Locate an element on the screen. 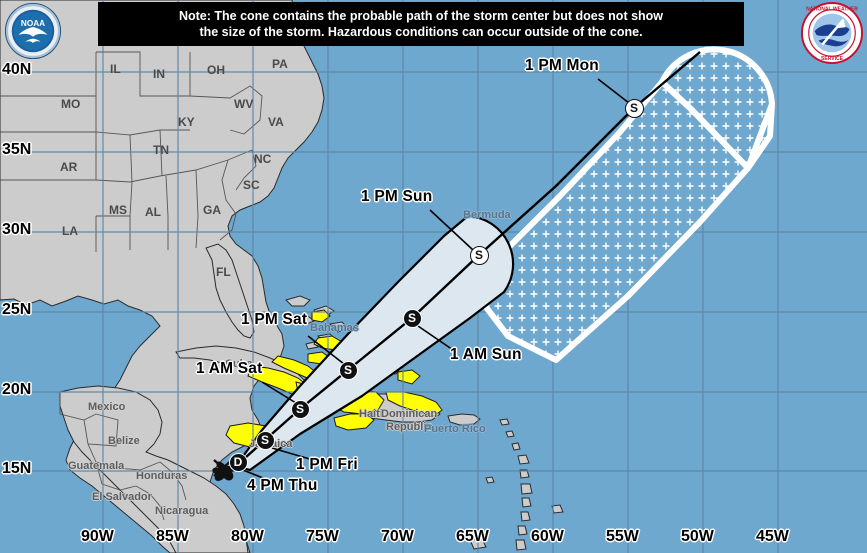 This screenshot has height=553, width=867. forecast-position-marker-sat-13: S is located at coordinates (348, 370).